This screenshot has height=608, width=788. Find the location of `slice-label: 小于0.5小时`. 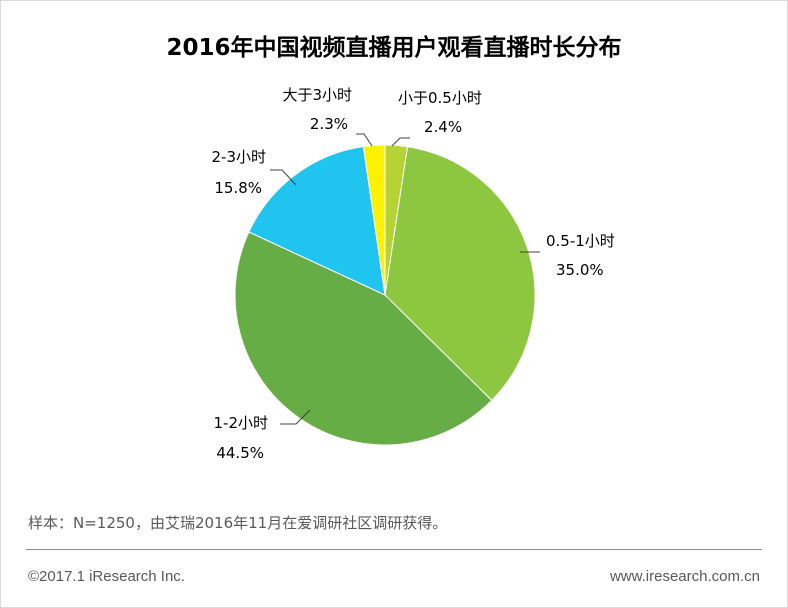

slice-label: 小于0.5小时 is located at coordinates (440, 98).